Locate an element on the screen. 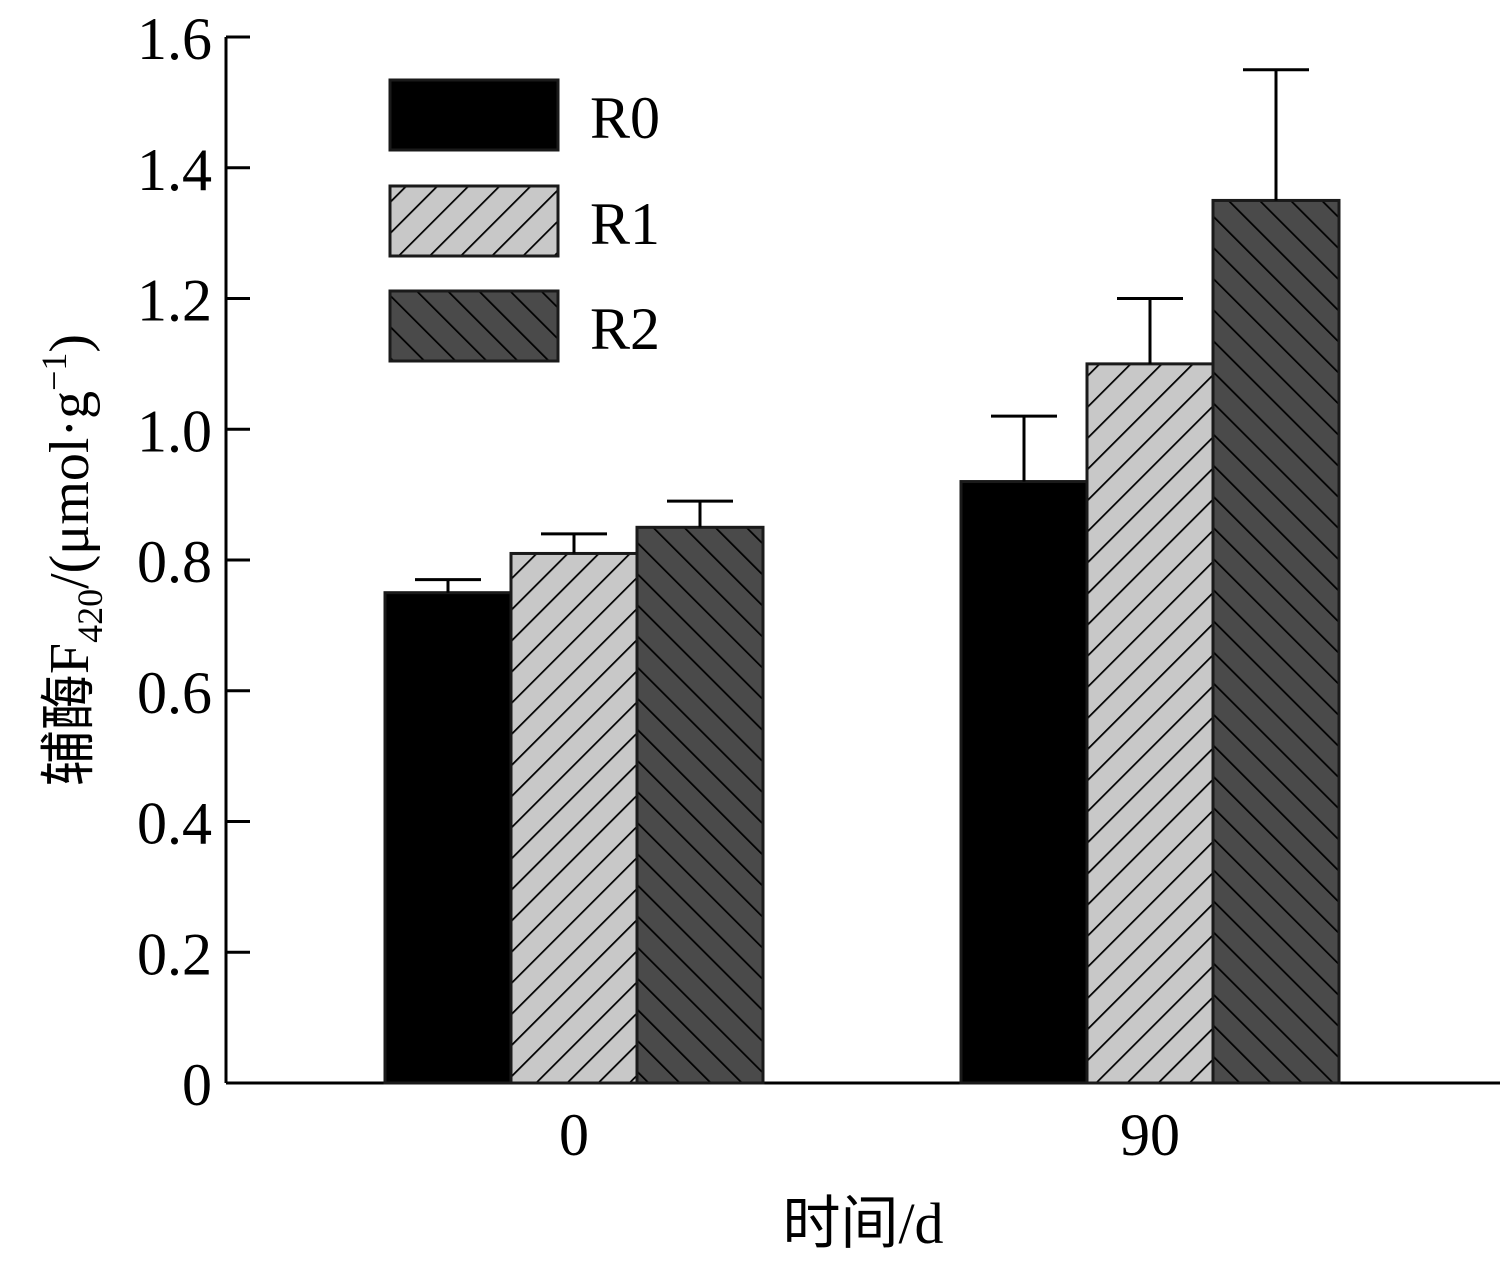 This screenshot has width=1500, height=1266. y-tick-label: 1.6 is located at coordinates (174, 39).